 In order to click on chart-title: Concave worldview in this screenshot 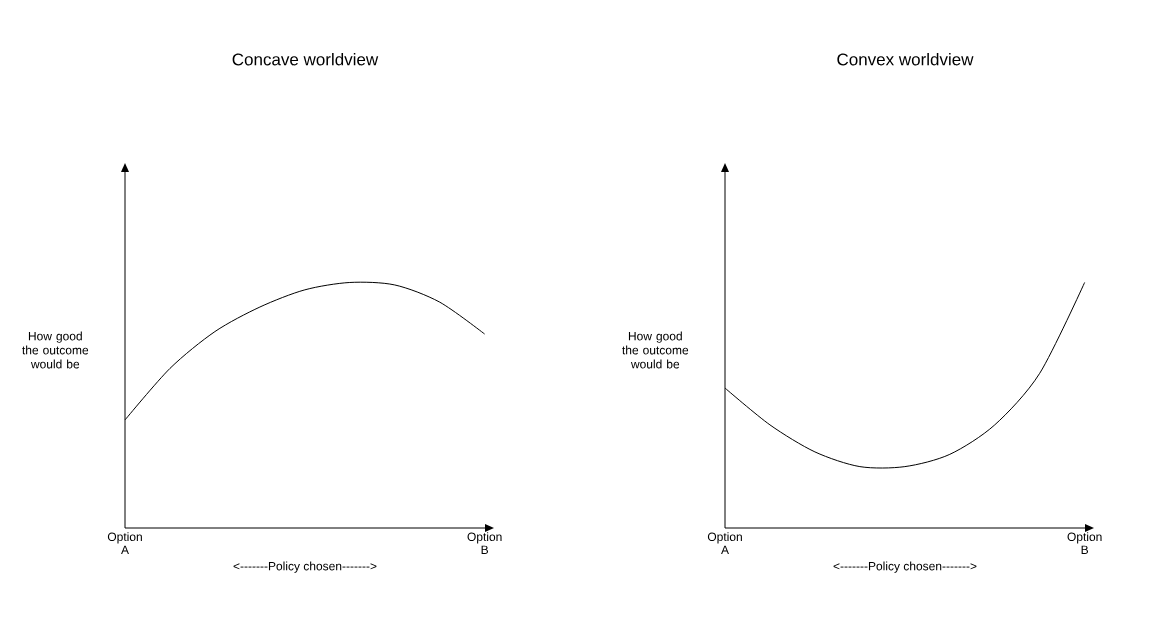, I will do `click(305, 59)`.